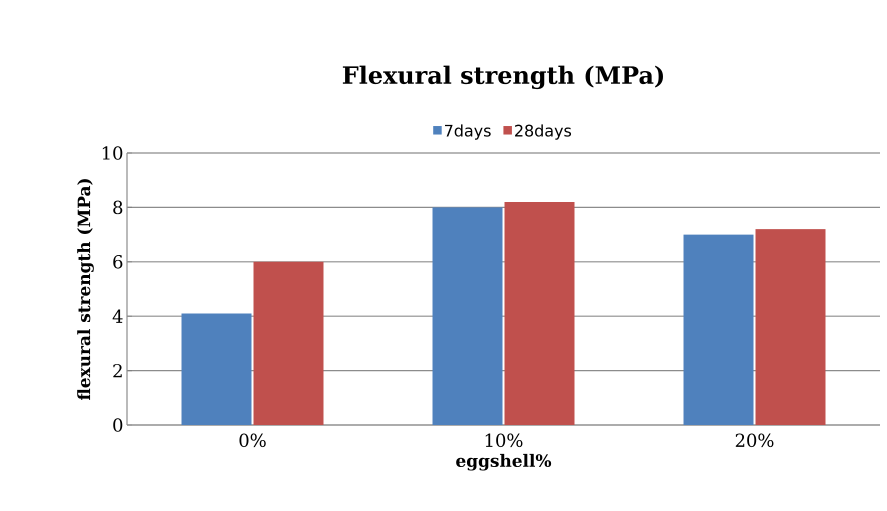  I want to click on x-tick-label: 0%, so click(252, 441).